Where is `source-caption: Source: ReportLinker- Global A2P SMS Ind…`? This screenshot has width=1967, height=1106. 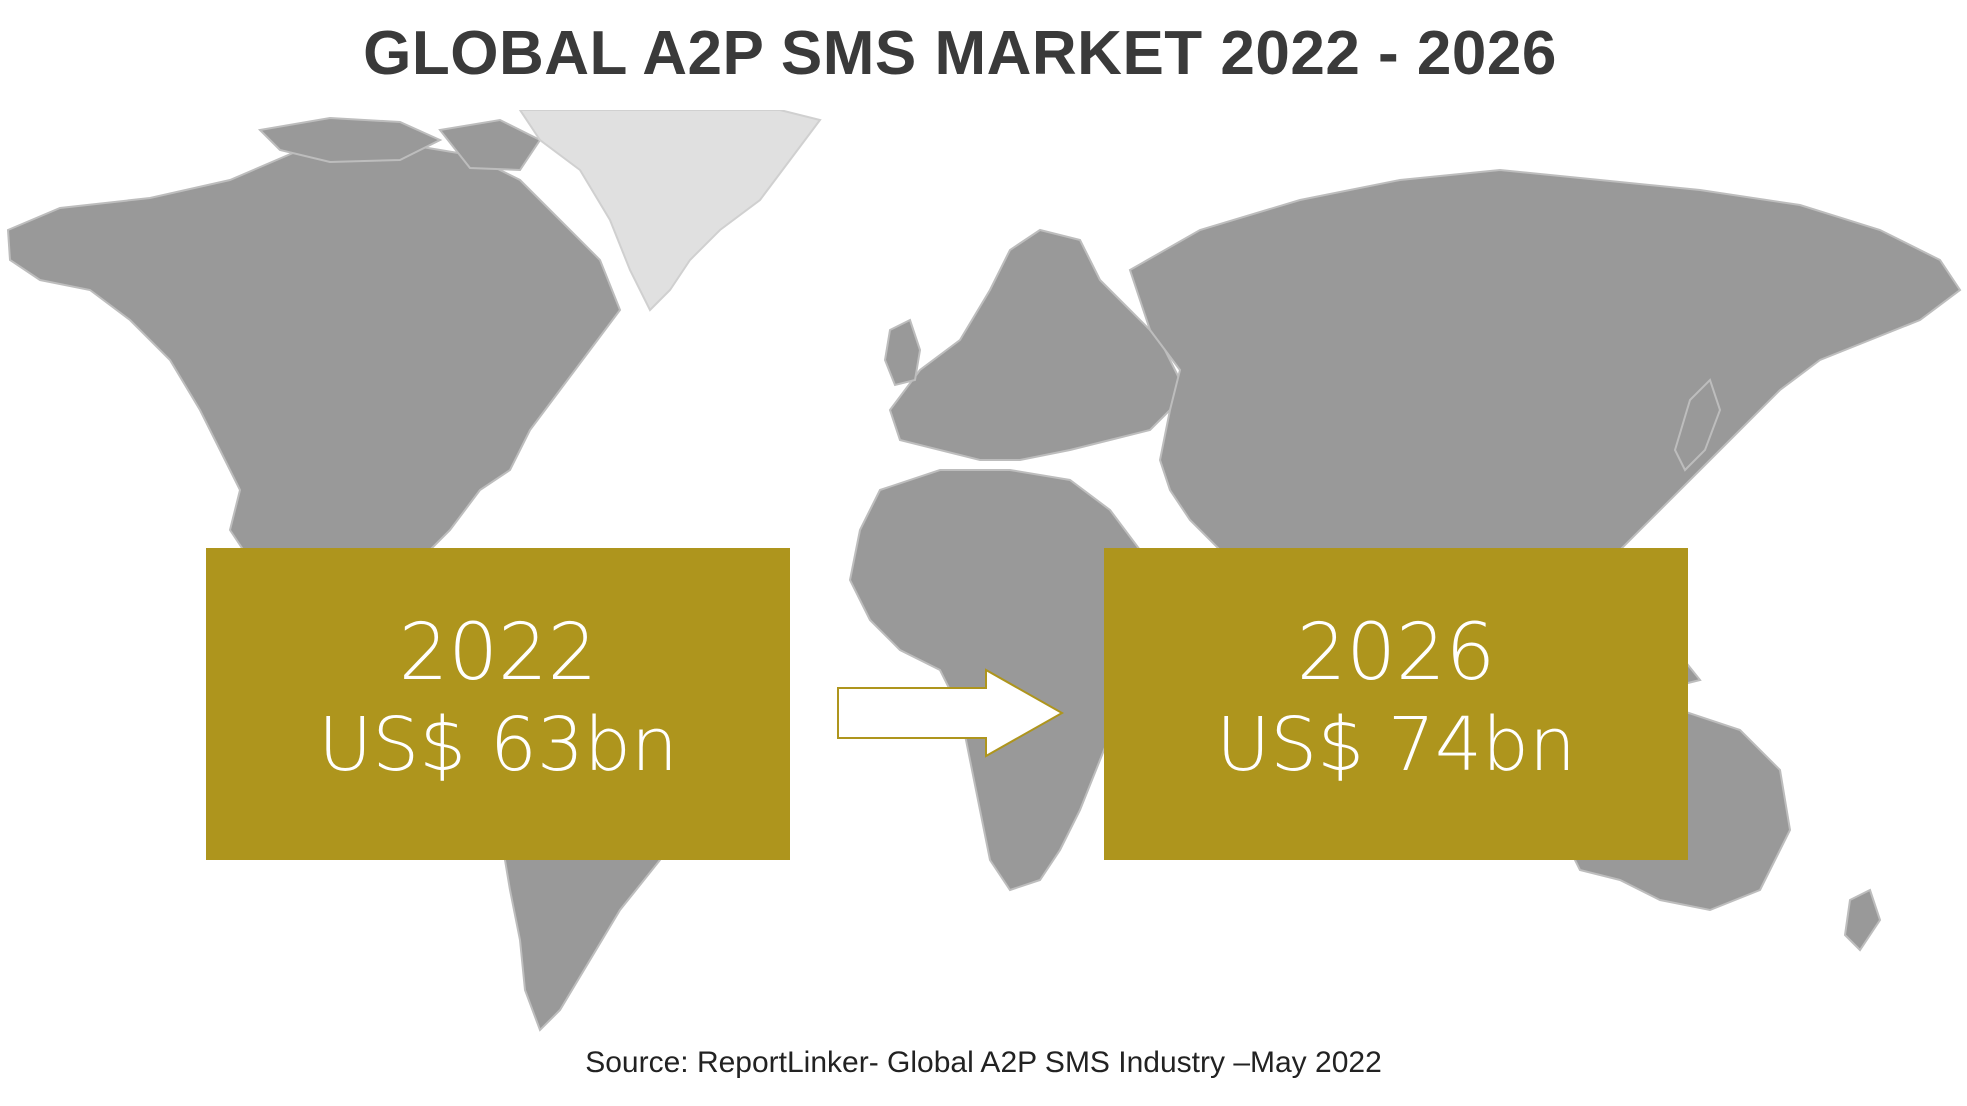
source-caption: Source: ReportLinker- Global A2P SMS Ind… is located at coordinates (983, 1062).